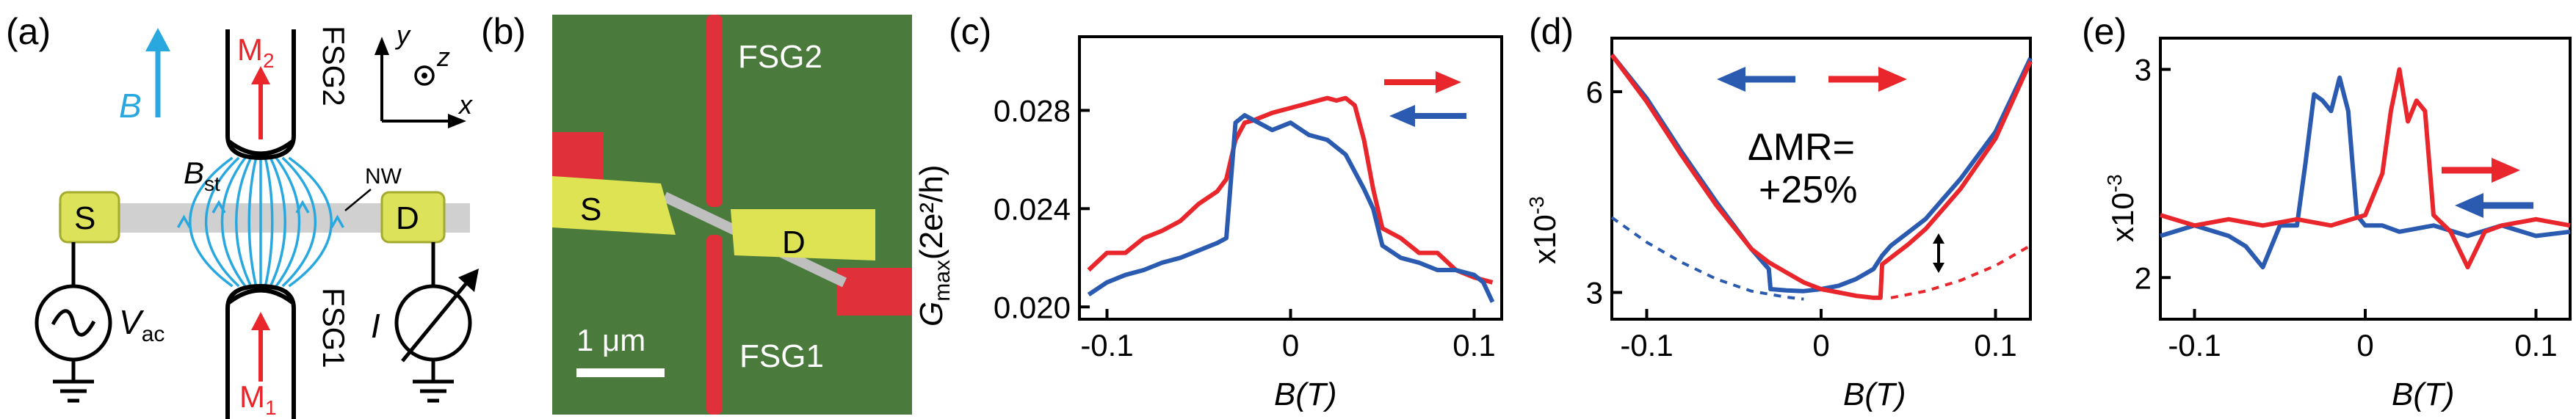  Describe the element at coordinates (84, 218) in the screenshot. I see `source-label: S` at that location.